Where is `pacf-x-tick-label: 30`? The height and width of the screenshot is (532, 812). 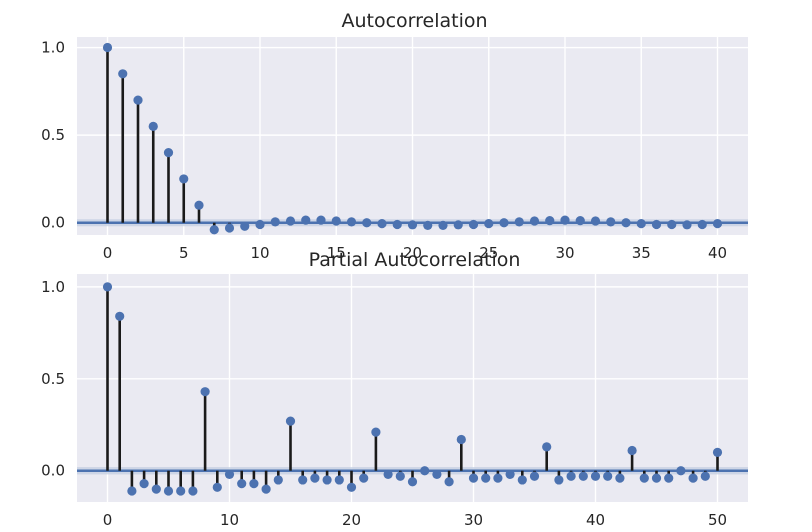 pacf-x-tick-label: 30 is located at coordinates (473, 520).